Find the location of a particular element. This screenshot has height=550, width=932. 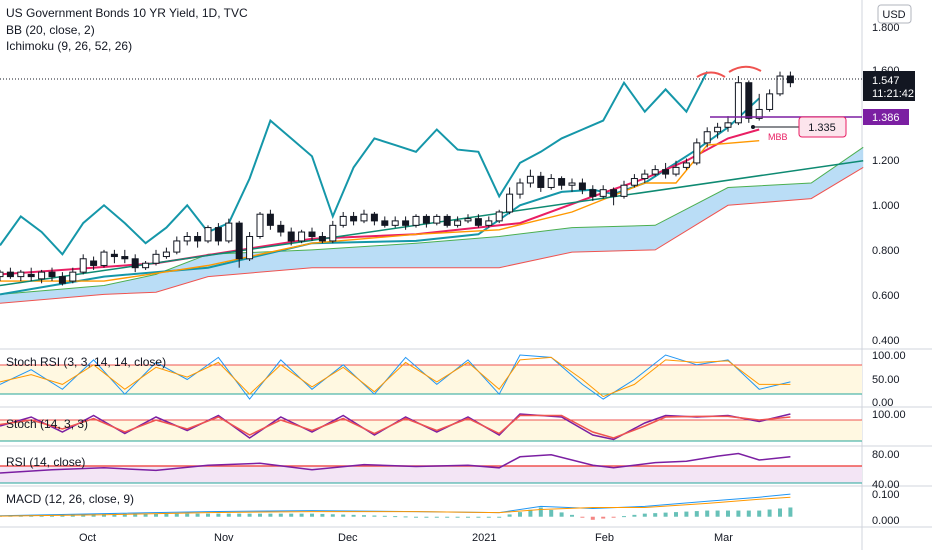

time-tick: Oct is located at coordinates (87, 538).